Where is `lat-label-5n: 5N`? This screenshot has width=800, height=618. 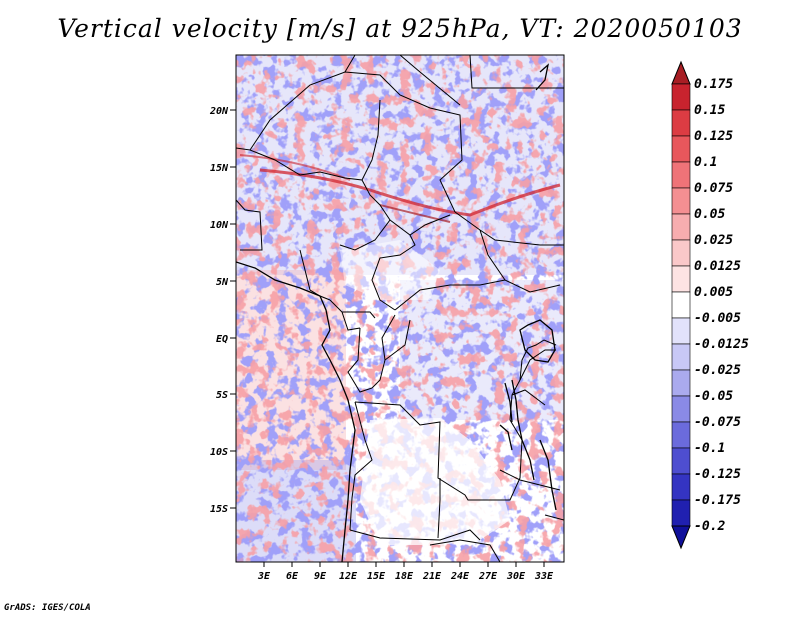
lat-label-5n: 5N is located at coordinates (222, 282).